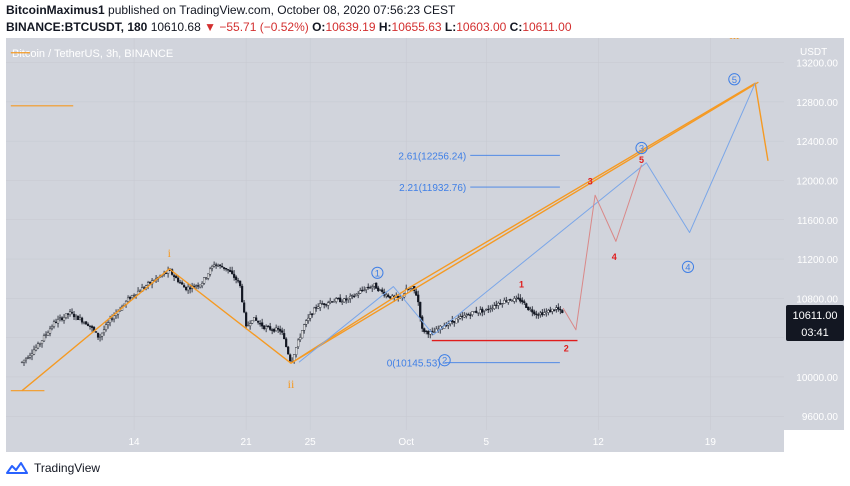 Image resolution: width=850 pixels, height=486 pixels. Describe the element at coordinates (450, 27) in the screenshot. I see `low-label: L:` at that location.